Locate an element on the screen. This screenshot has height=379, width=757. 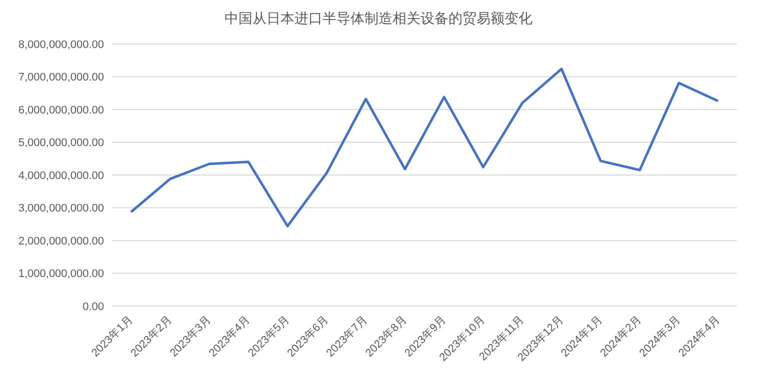
chart-title: 中国从日本进口半导体制造相关设备的贸易额变化 is located at coordinates (379, 18).